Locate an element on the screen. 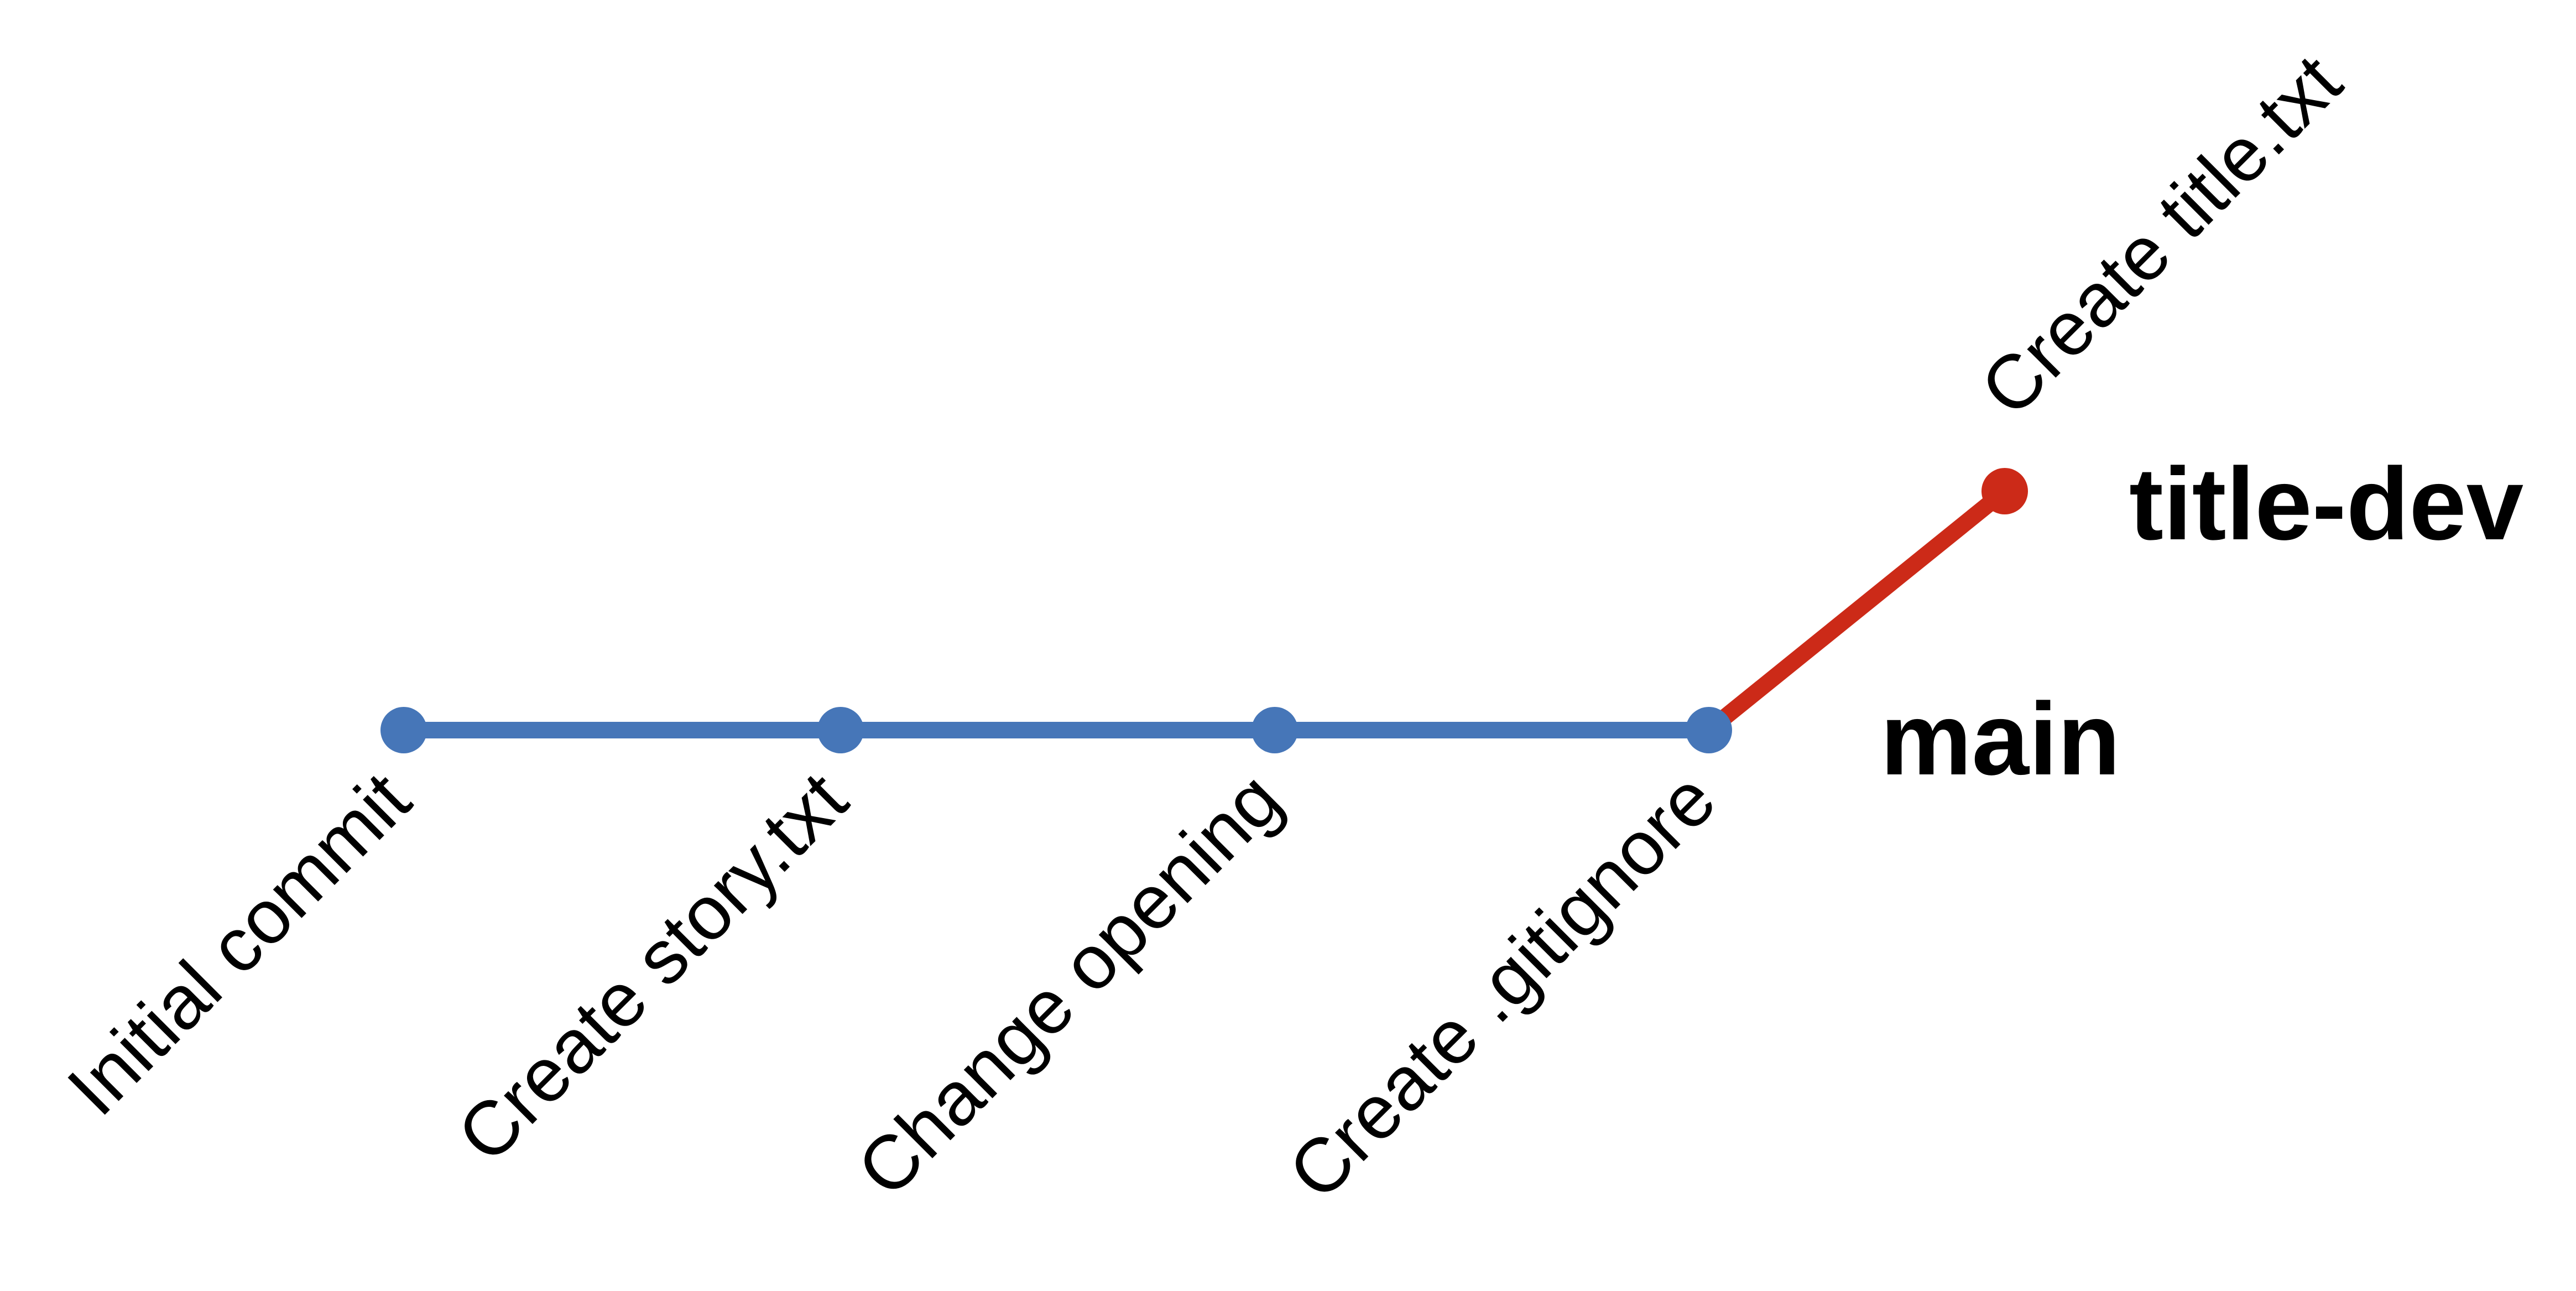 The width and height of the screenshot is (2576, 1291). branch-label-main: main is located at coordinates (2000, 739).